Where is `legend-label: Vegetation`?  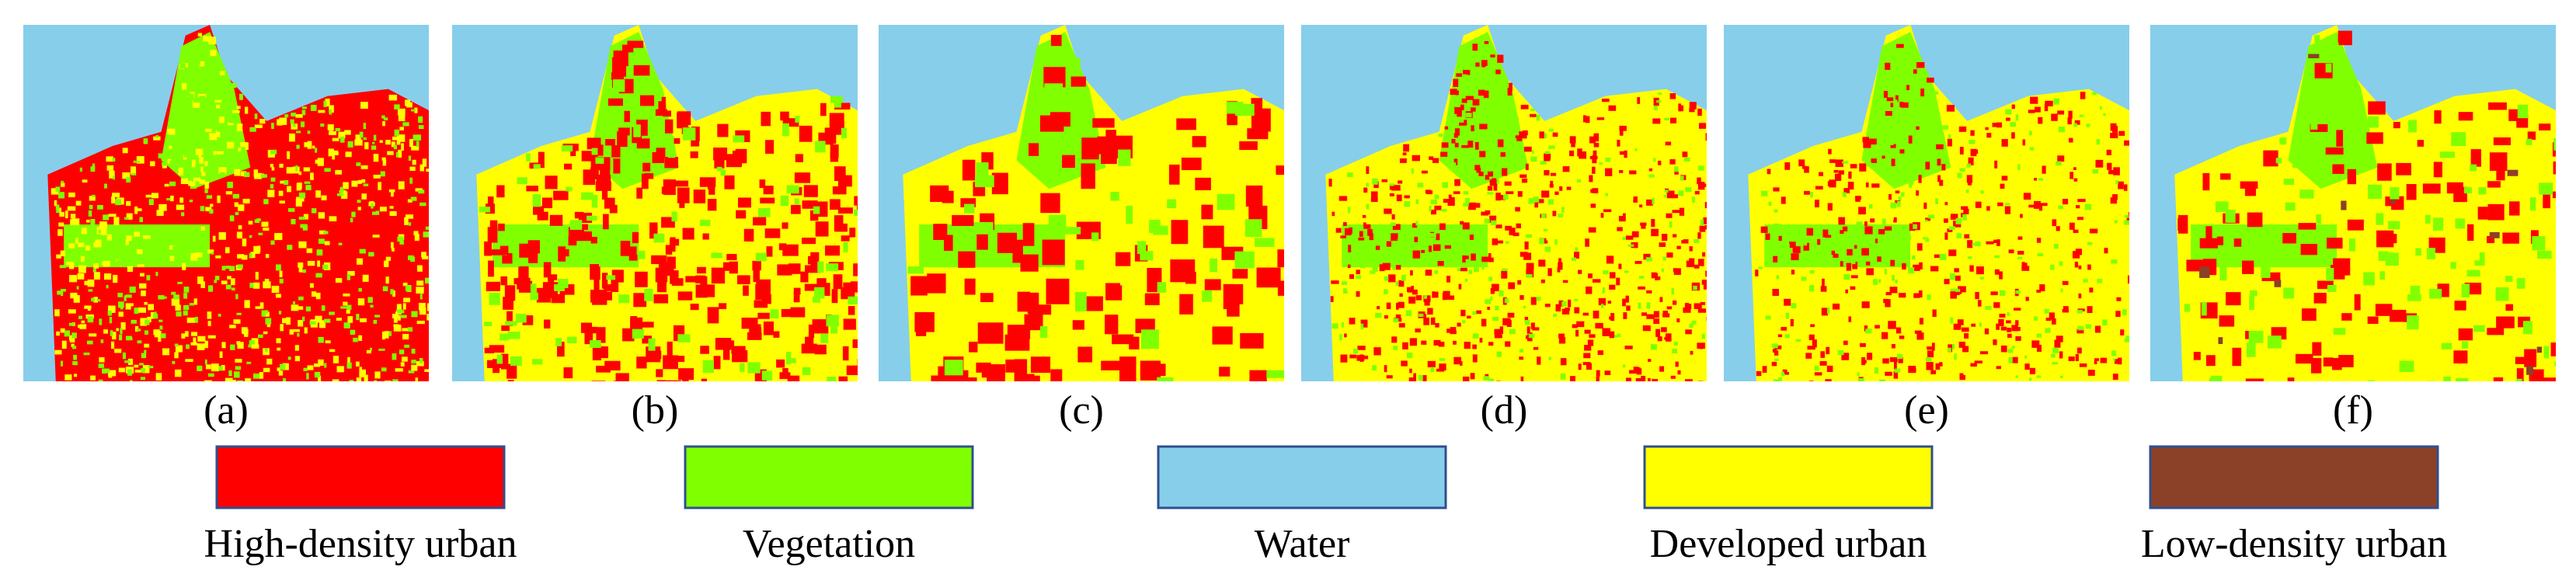 legend-label: Vegetation is located at coordinates (829, 544).